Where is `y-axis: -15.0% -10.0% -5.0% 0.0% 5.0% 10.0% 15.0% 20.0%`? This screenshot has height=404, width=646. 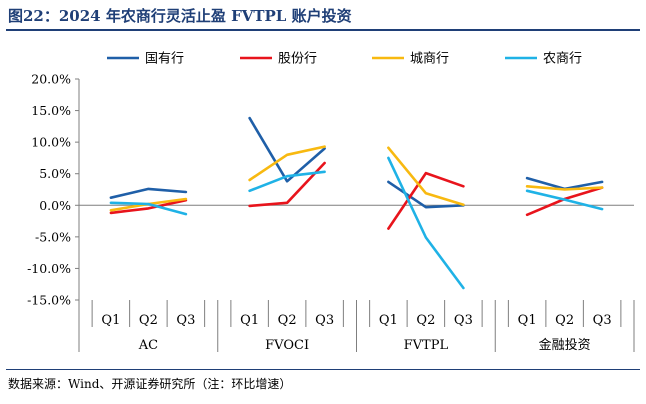 y-axis: -15.0% -10.0% -5.0% 0.0% 5.0% 10.0% 15.0% 20.0% is located at coordinates (53, 190).